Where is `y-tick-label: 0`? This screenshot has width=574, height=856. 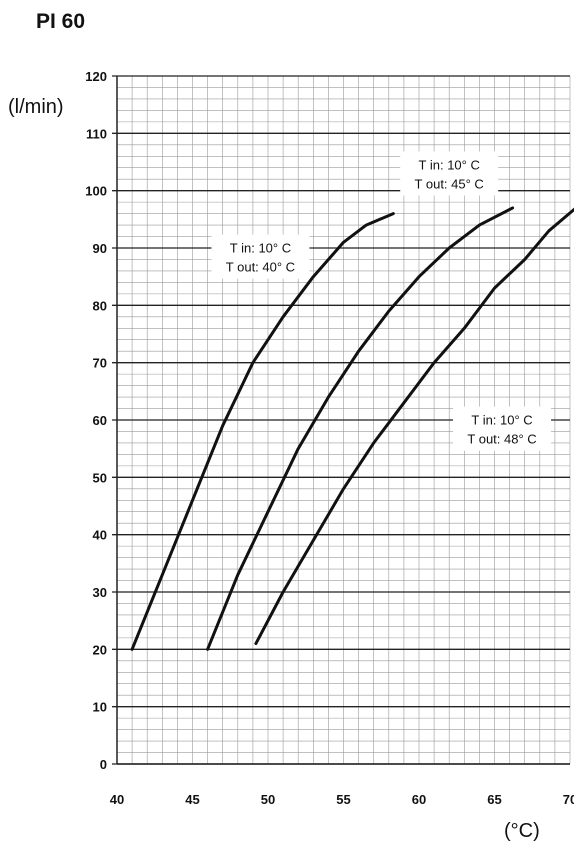
y-tick-label: 0 is located at coordinates (103, 764).